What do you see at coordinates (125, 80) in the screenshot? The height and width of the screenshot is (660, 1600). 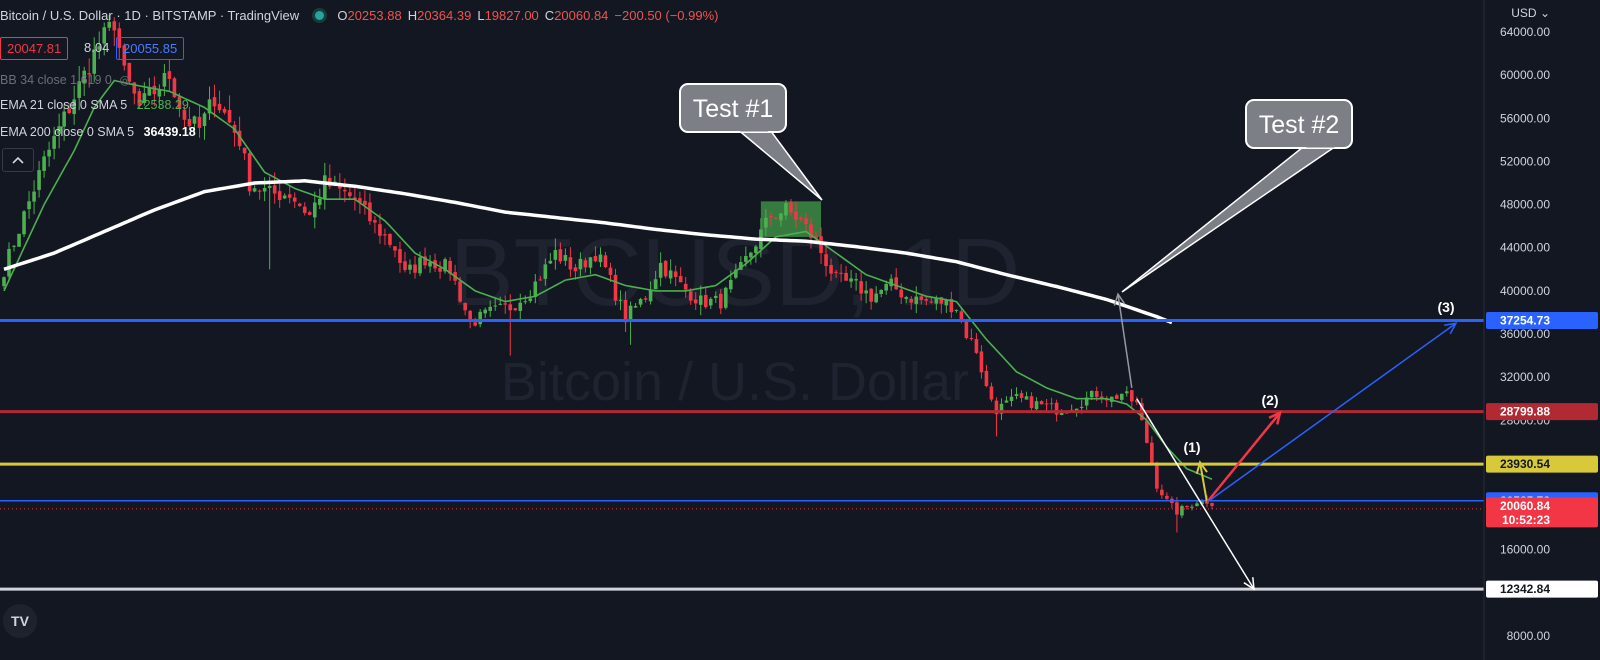 I see `eye-hidden-icon: ◎` at bounding box center [125, 80].